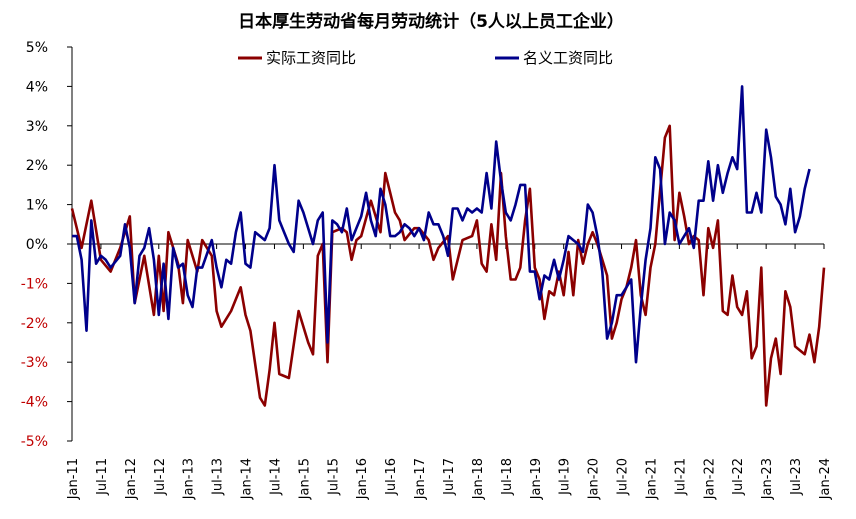 This screenshot has width=856, height=519. Describe the element at coordinates (651, 479) in the screenshot. I see `x-tick-label: Jan-21` at that location.